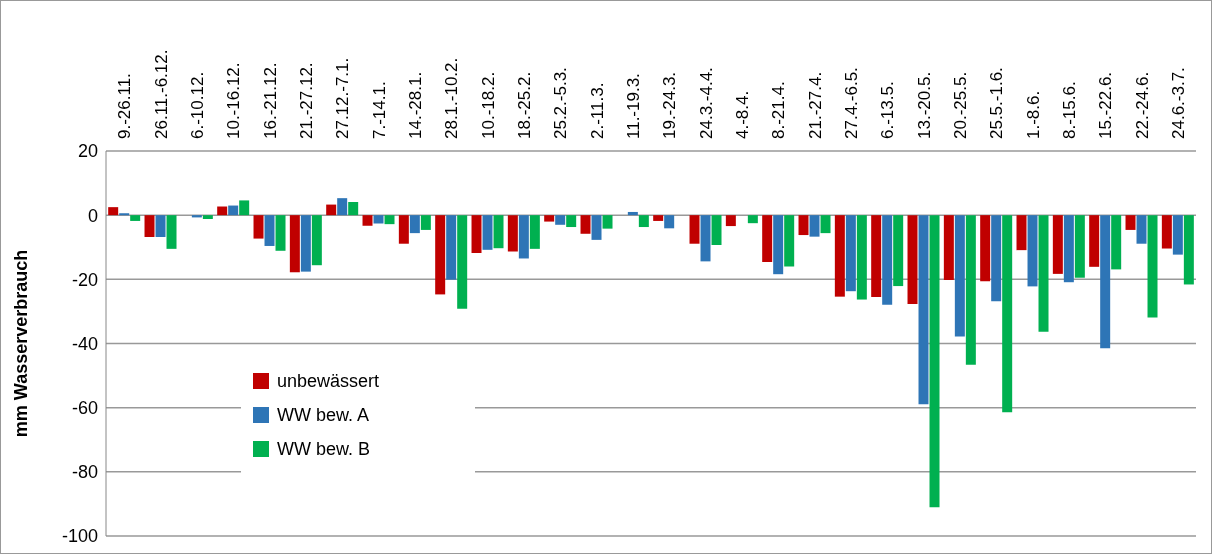  I want to click on x-tick-label: 18.-25.2., so click(524, 105).